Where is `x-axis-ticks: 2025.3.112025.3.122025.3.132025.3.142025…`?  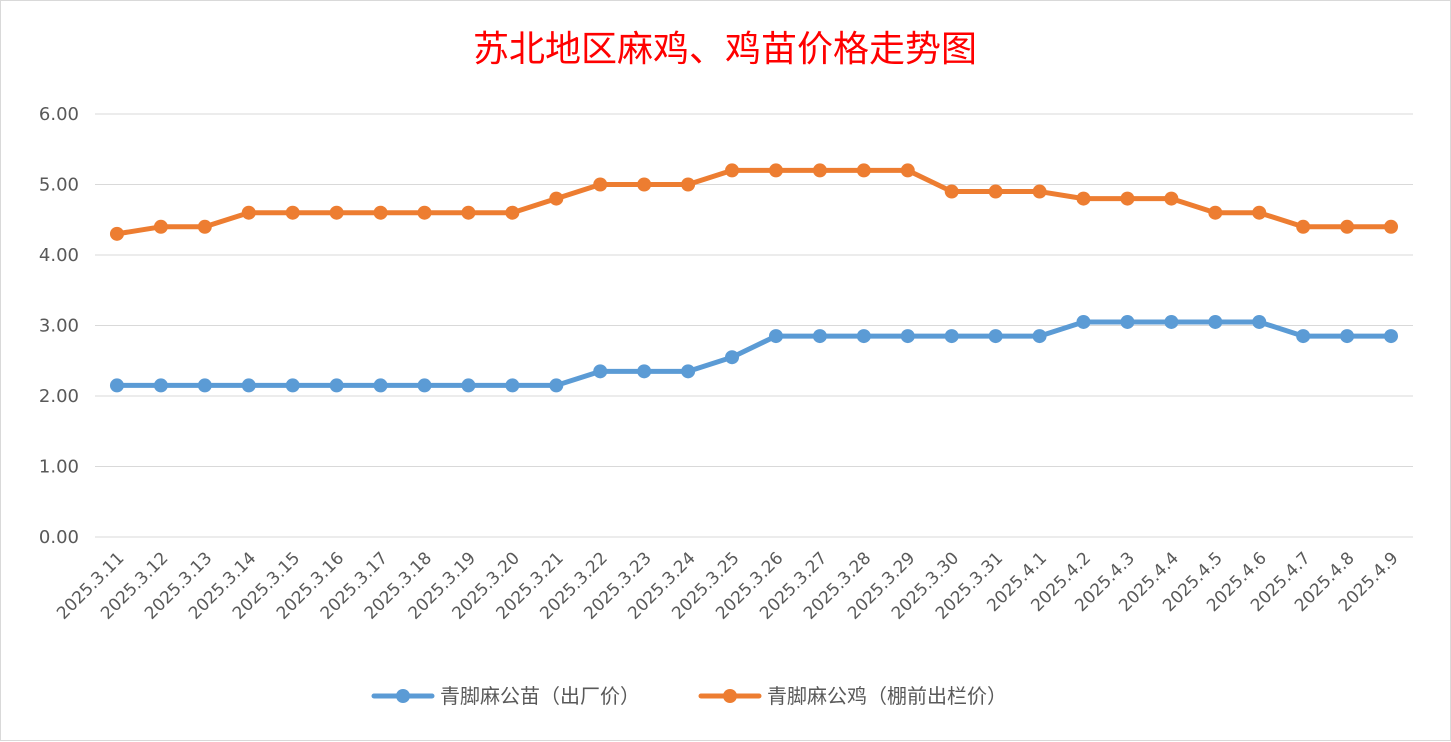 x-axis-ticks: 2025.3.112025.3.122025.3.132025.3.142025… is located at coordinates (727, 585).